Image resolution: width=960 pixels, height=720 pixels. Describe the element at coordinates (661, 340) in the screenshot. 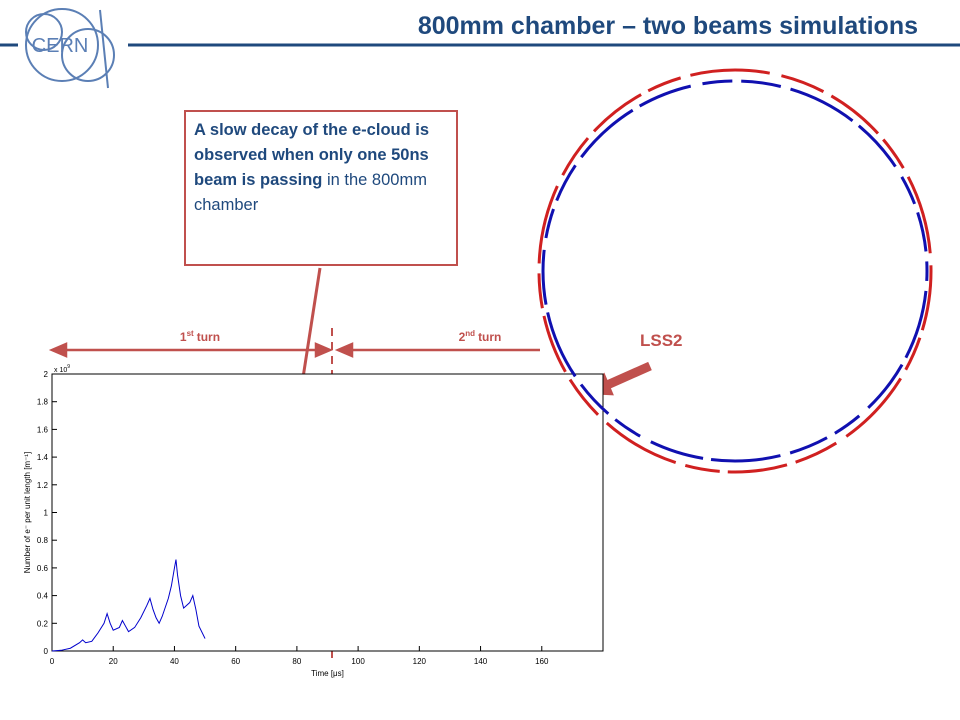

I see `location-label: LSS2` at that location.